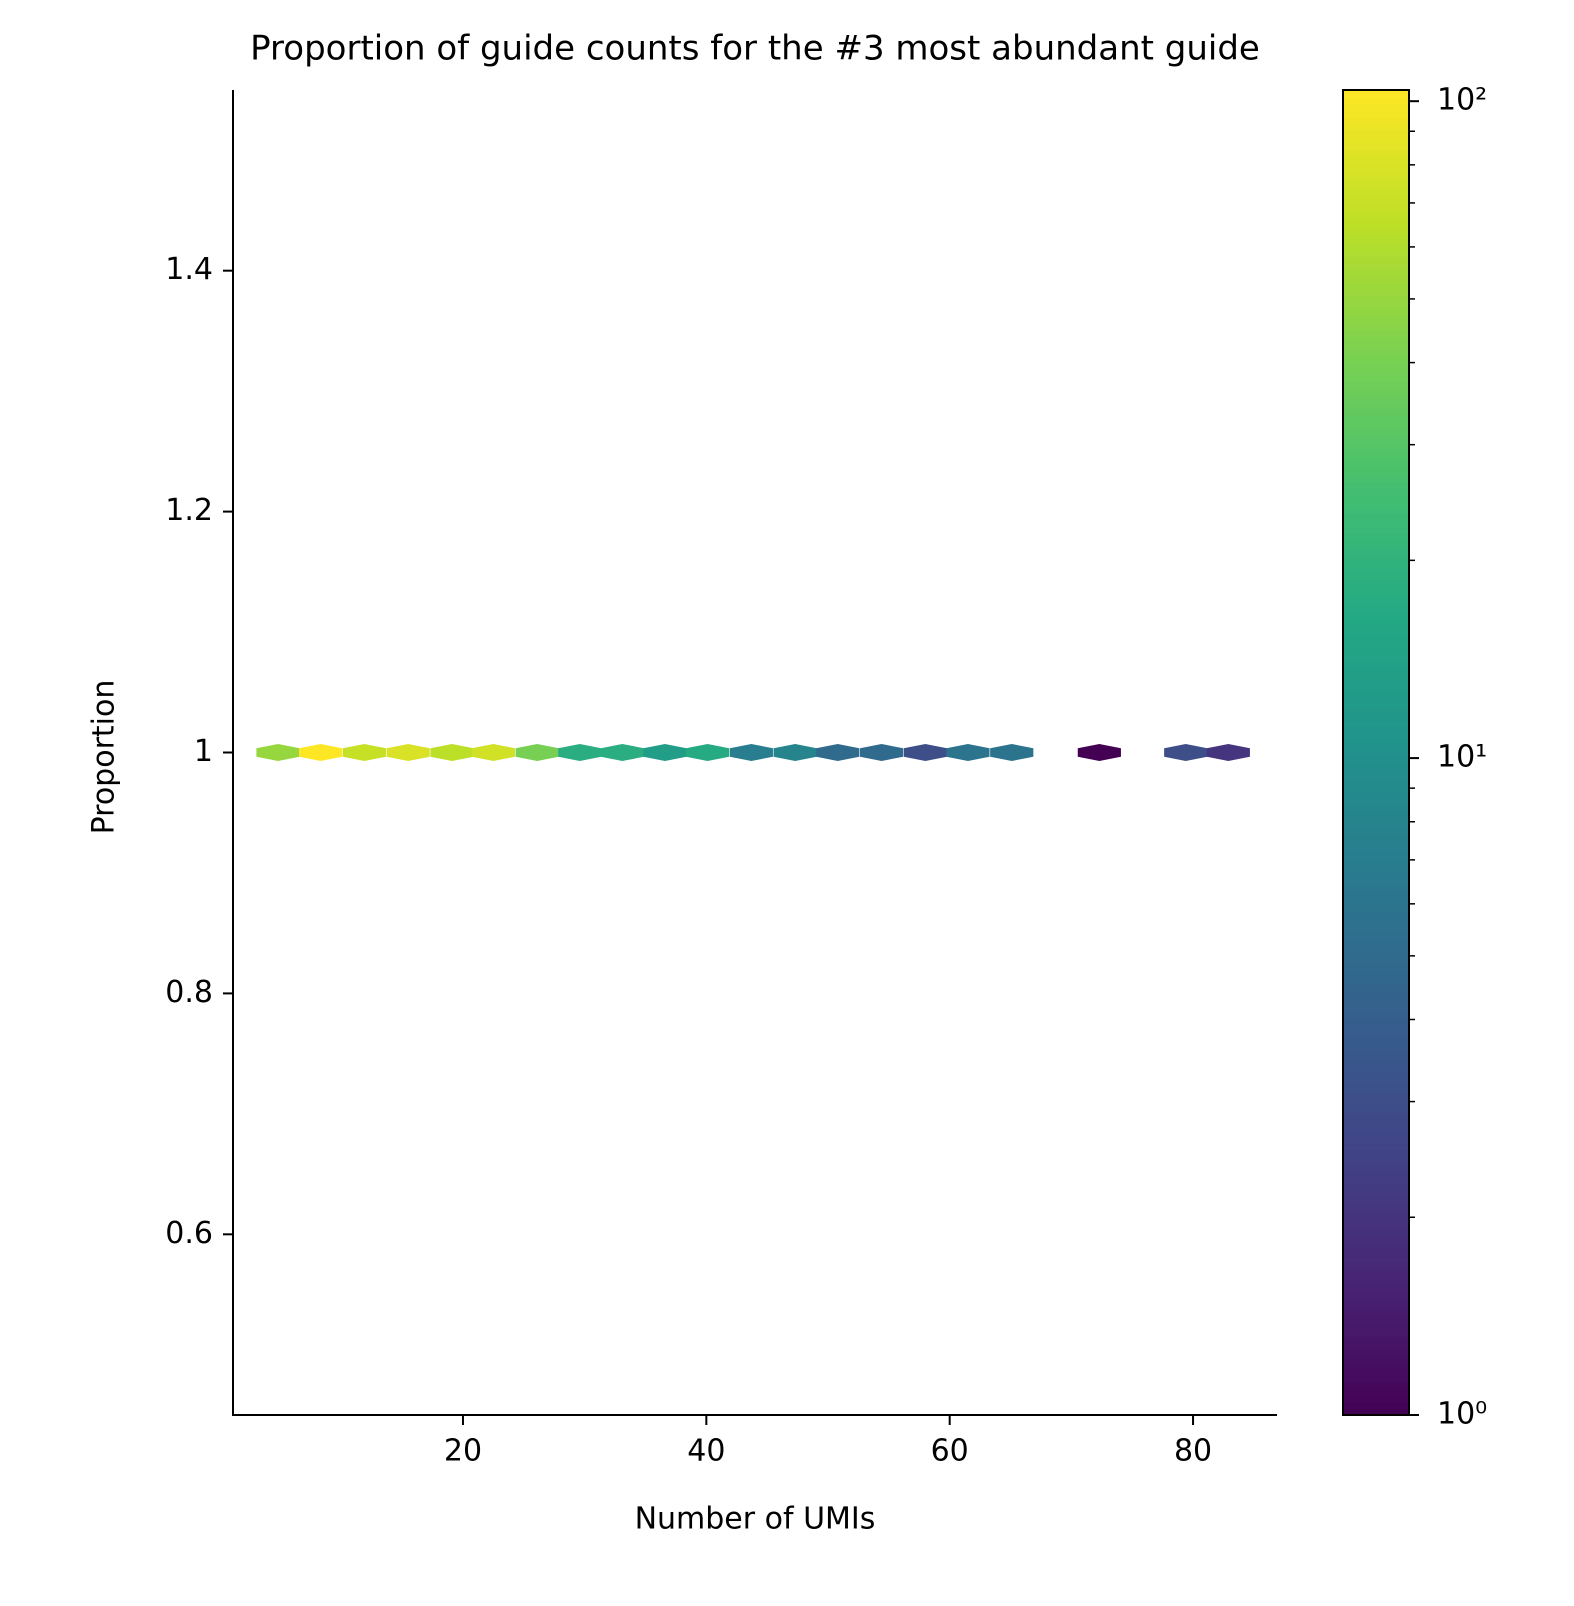 Image resolution: width=1574 pixels, height=1606 pixels. What do you see at coordinates (463, 1451) in the screenshot?
I see `x-tick-label: 20` at bounding box center [463, 1451].